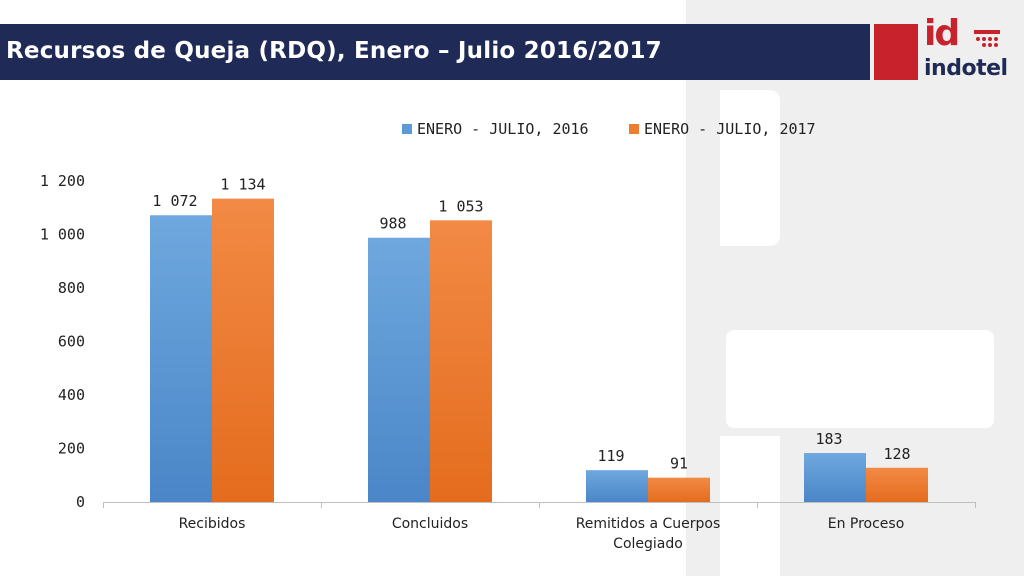 This screenshot has width=1024, height=576. Describe the element at coordinates (942, 33) in the screenshot. I see `logo-id-text: id` at that location.